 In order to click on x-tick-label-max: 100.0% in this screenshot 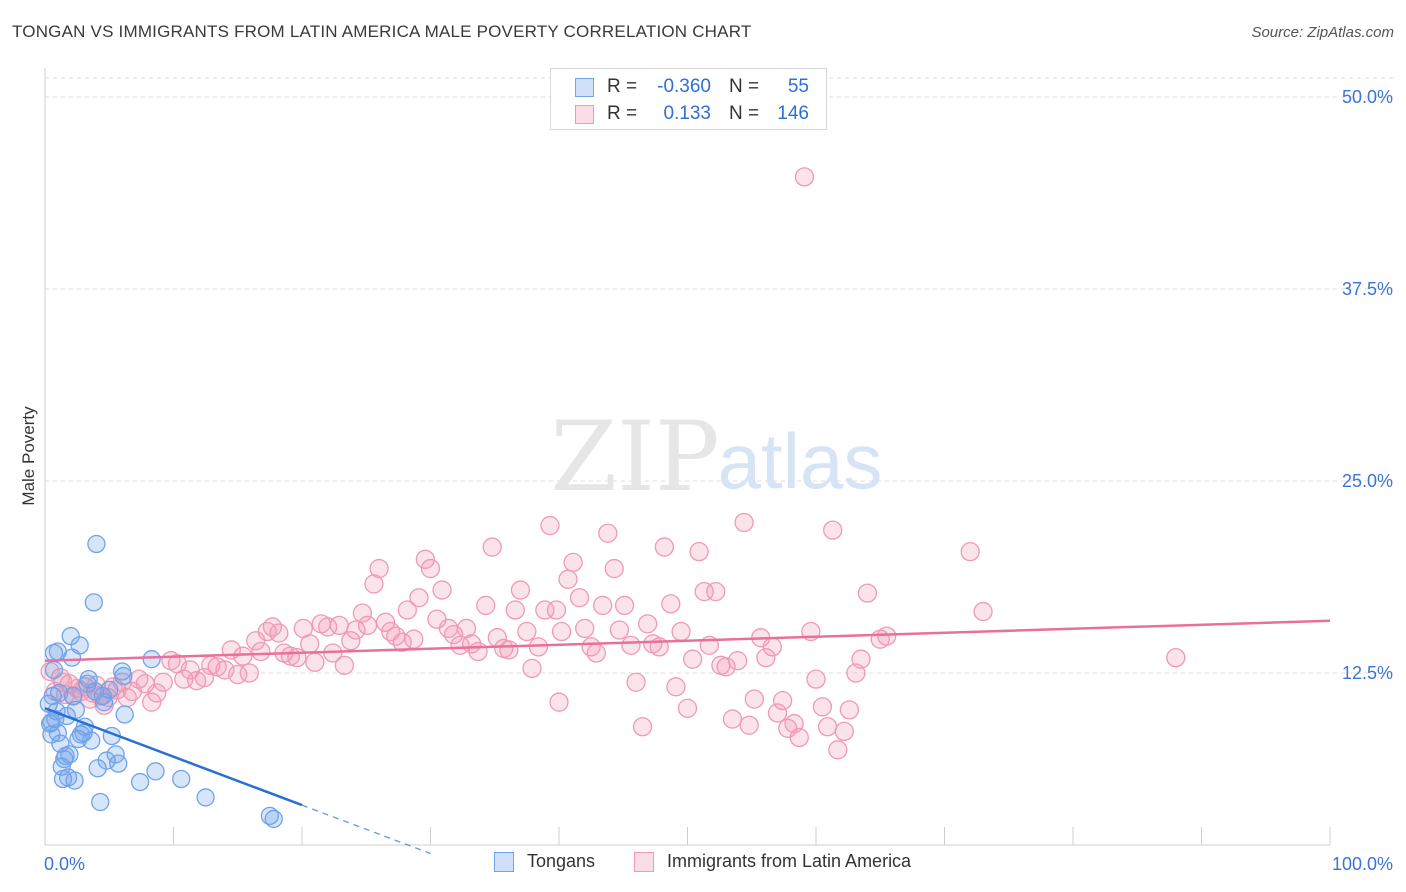, I will do `click(1362, 864)`.